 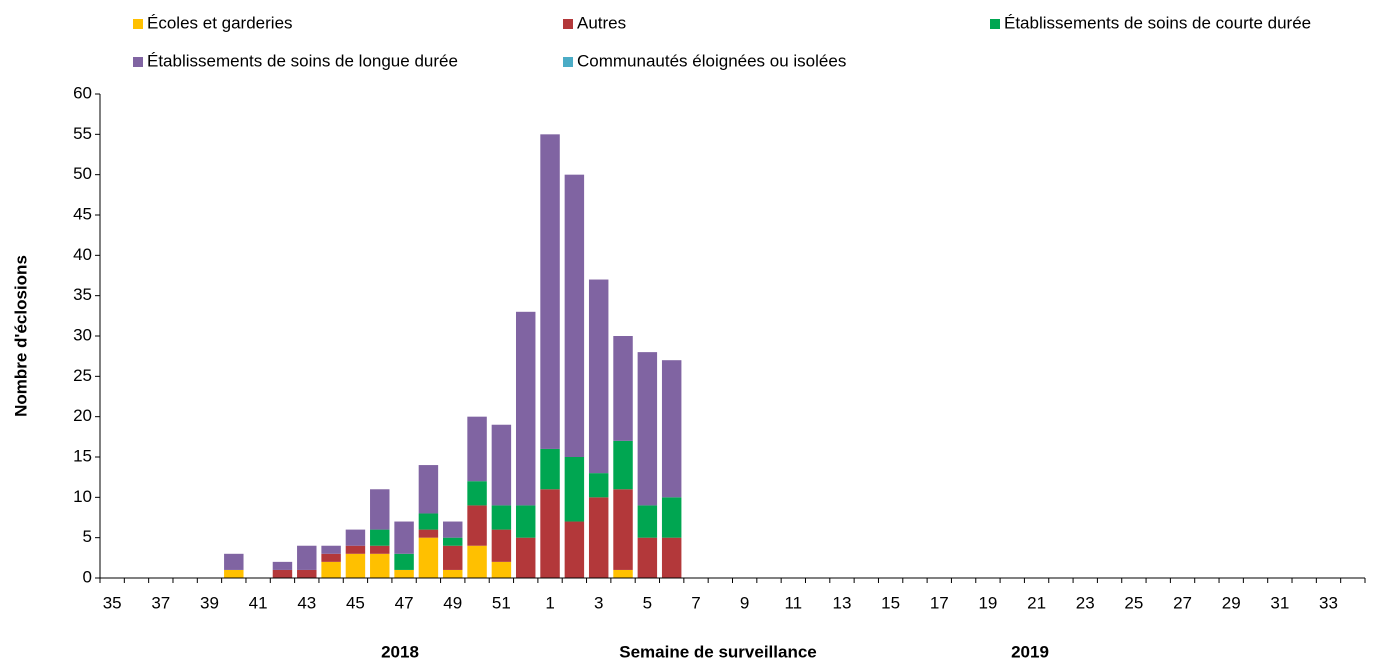 What do you see at coordinates (258, 602) in the screenshot?
I see `x-tick-label: 41` at bounding box center [258, 602].